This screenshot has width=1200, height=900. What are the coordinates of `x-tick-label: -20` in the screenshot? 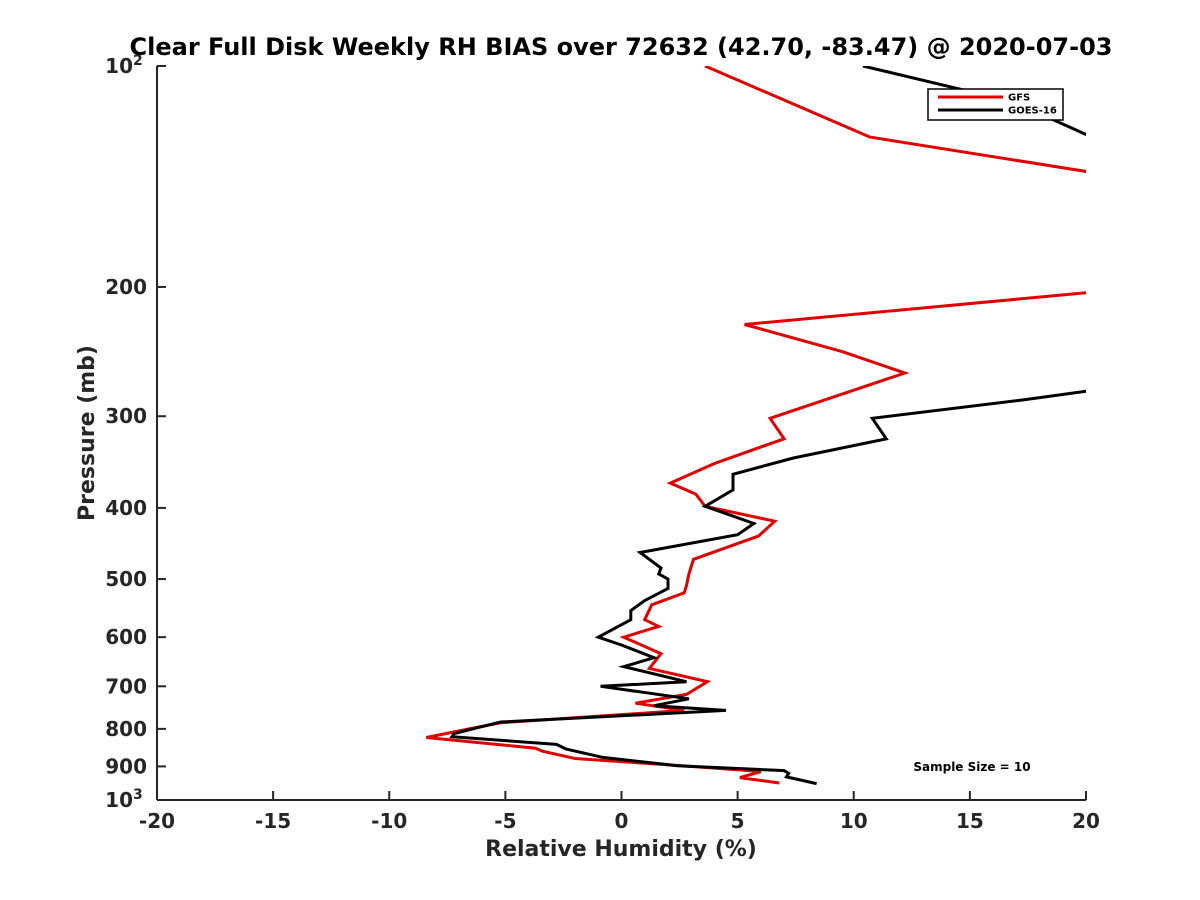 It's located at (157, 821).